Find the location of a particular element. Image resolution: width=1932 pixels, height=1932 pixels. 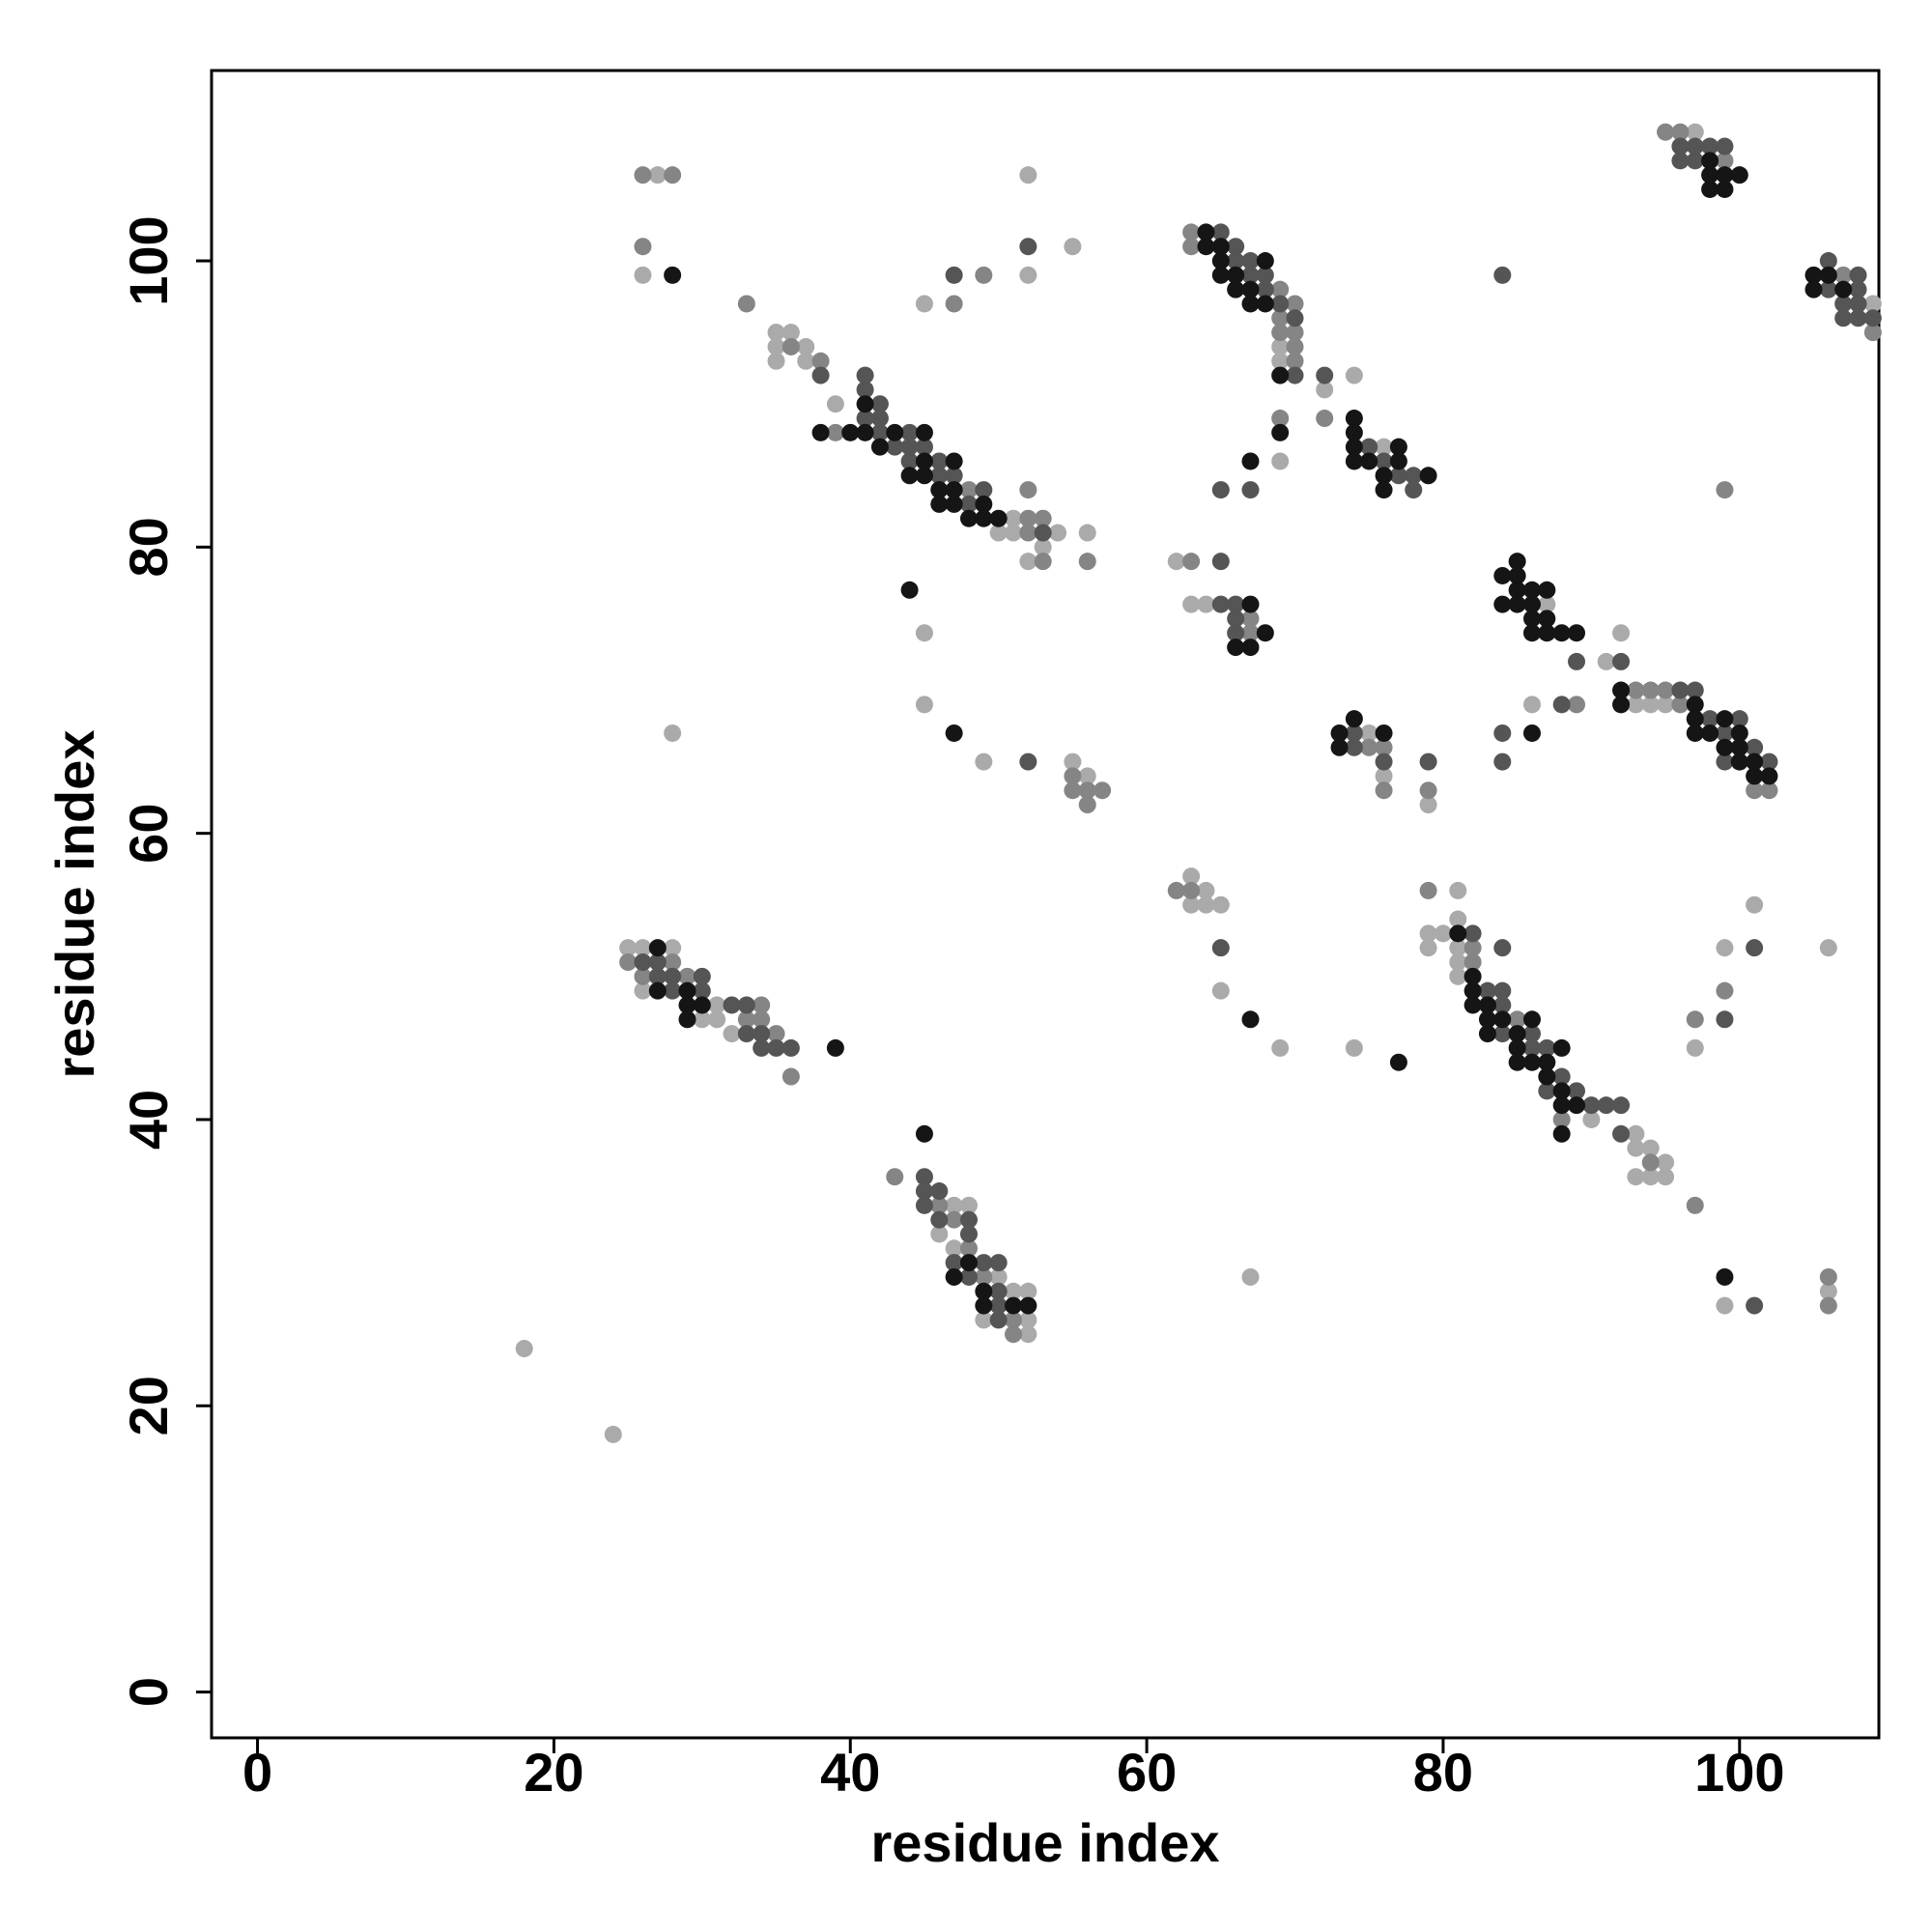

y-tick-label: 60 is located at coordinates (148, 834).